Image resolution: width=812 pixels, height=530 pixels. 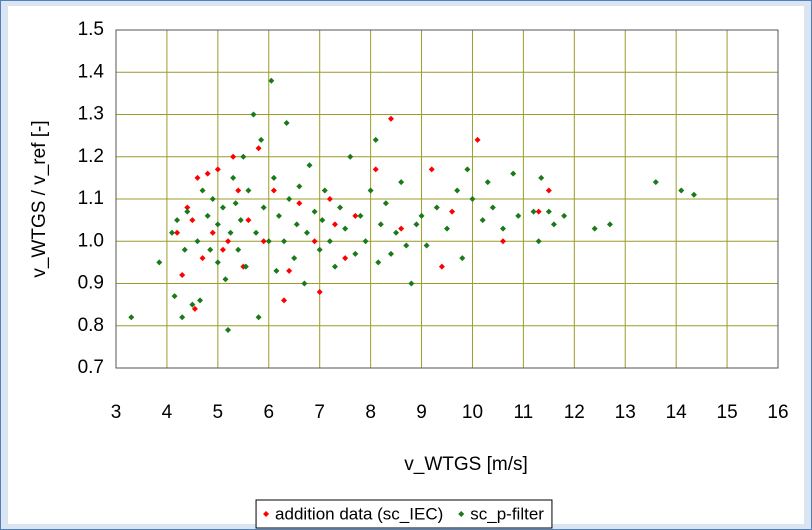 I want to click on x-tick-label: 7, so click(x=319, y=412).